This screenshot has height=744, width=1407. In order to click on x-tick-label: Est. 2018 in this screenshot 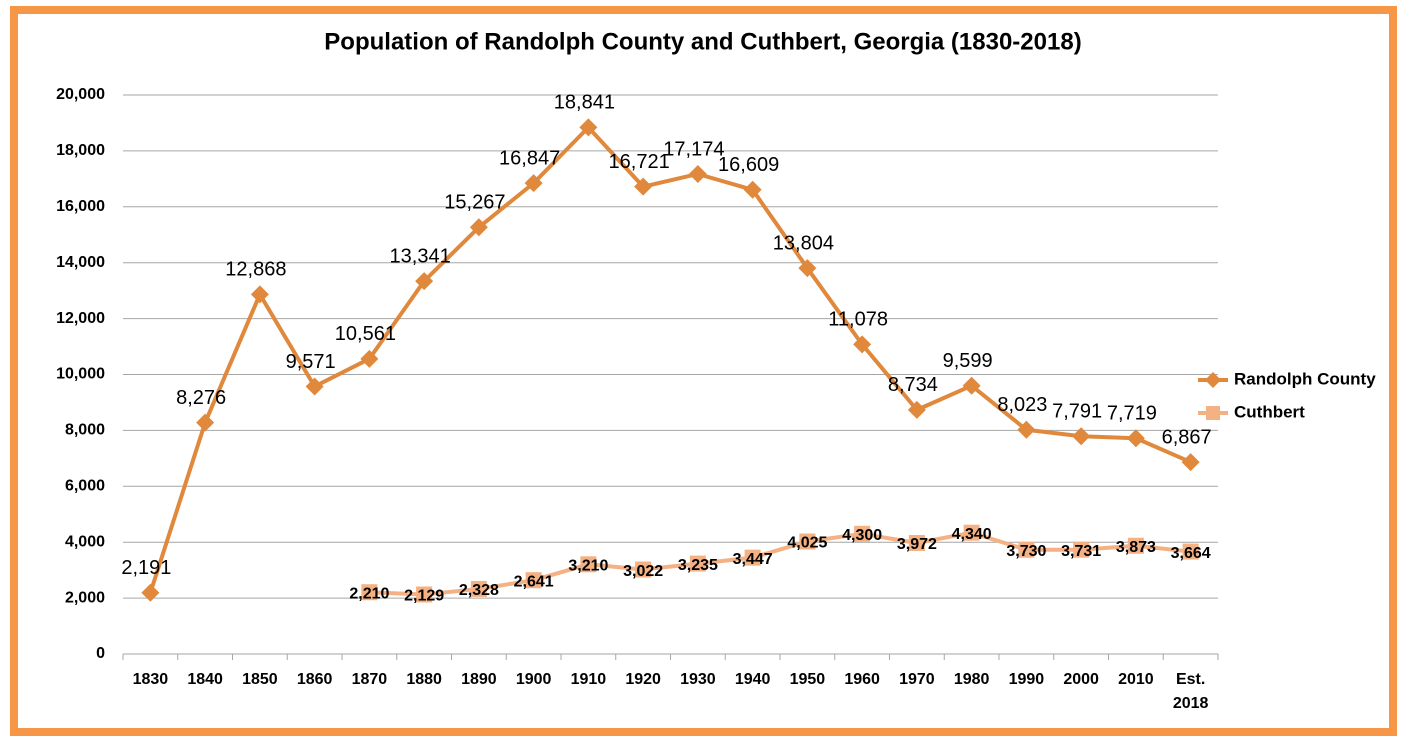, I will do `click(1191, 691)`.